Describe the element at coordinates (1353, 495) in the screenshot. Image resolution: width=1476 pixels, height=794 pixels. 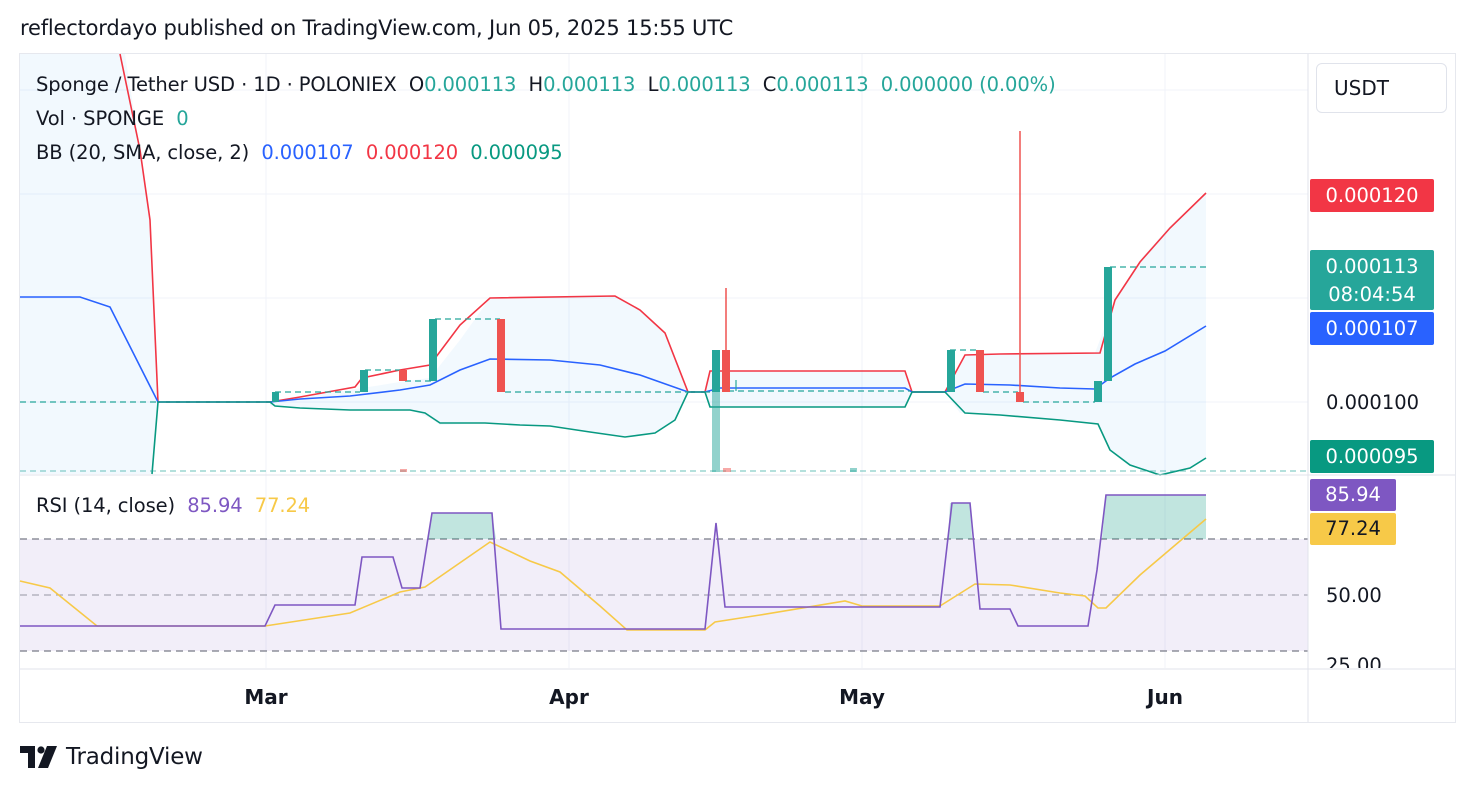
I see `rsi-tag: 85.94` at that location.